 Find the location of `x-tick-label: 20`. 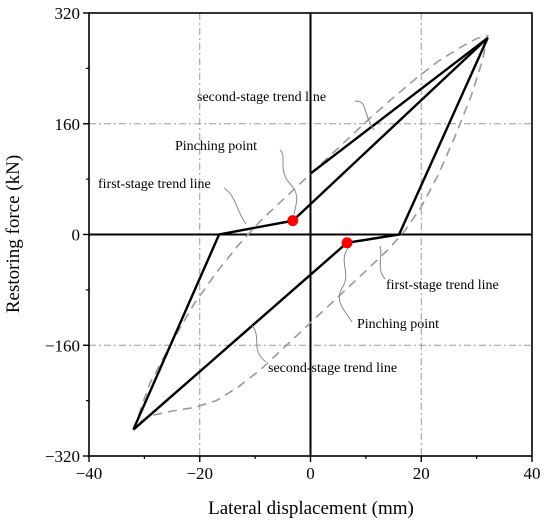

x-tick-label: 20 is located at coordinates (421, 473).